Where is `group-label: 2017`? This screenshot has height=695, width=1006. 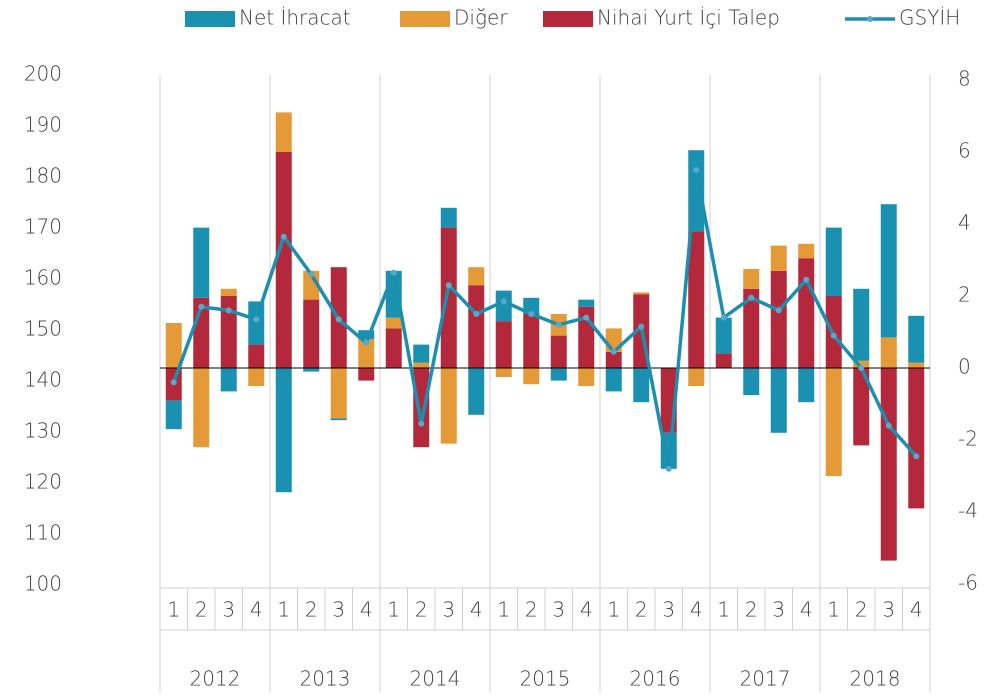
group-label: 2017 is located at coordinates (765, 679).